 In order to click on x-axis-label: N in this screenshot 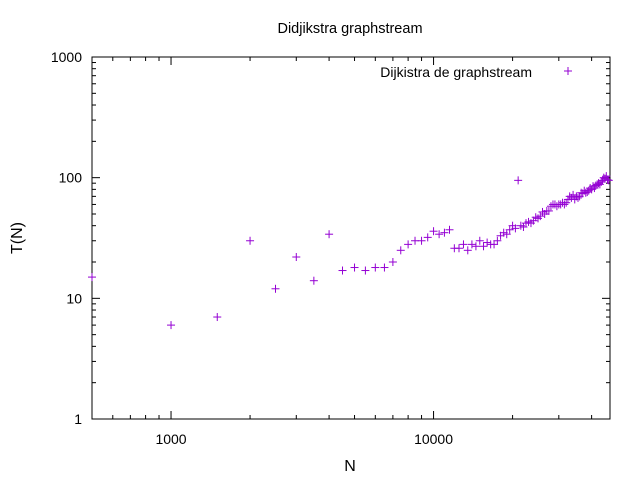, I will do `click(350, 466)`.